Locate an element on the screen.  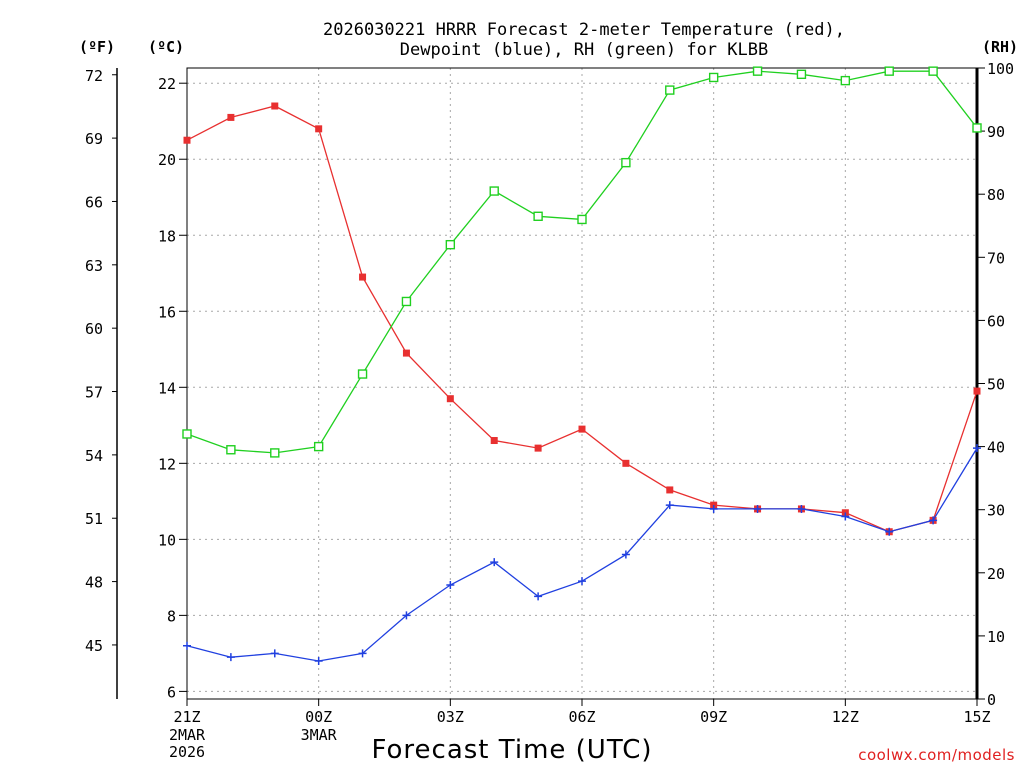
fahrenheit-tick-label: 63 is located at coordinates (94, 266).